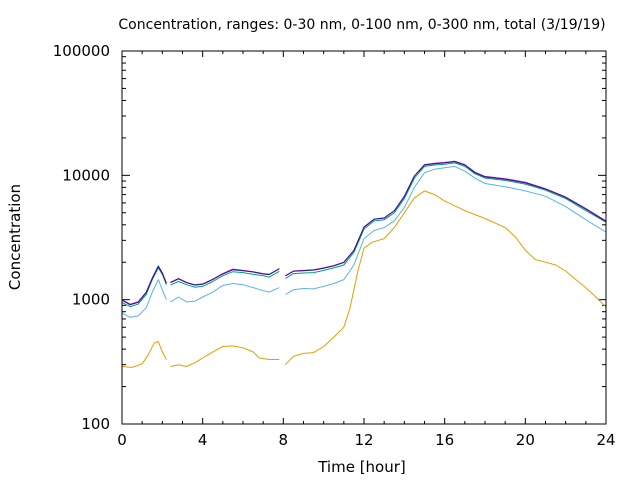 The image size is (640, 480). What do you see at coordinates (81, 51) in the screenshot?
I see `y-tick-label: 100000` at bounding box center [81, 51].